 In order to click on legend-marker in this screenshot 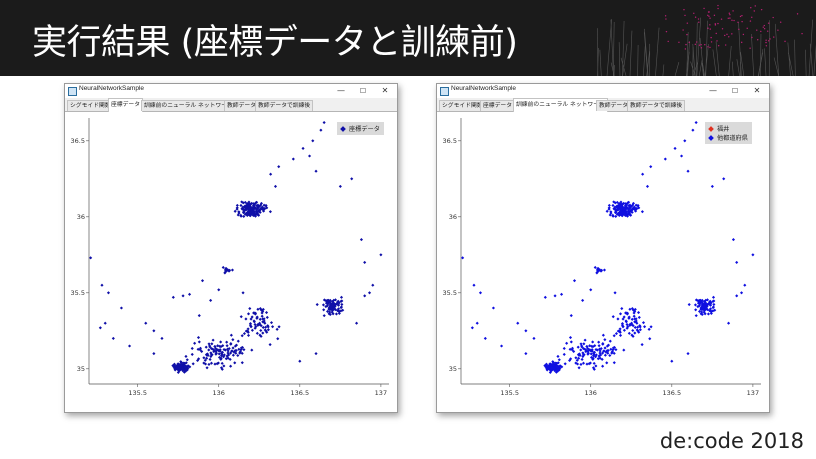, I will do `click(711, 137)`.